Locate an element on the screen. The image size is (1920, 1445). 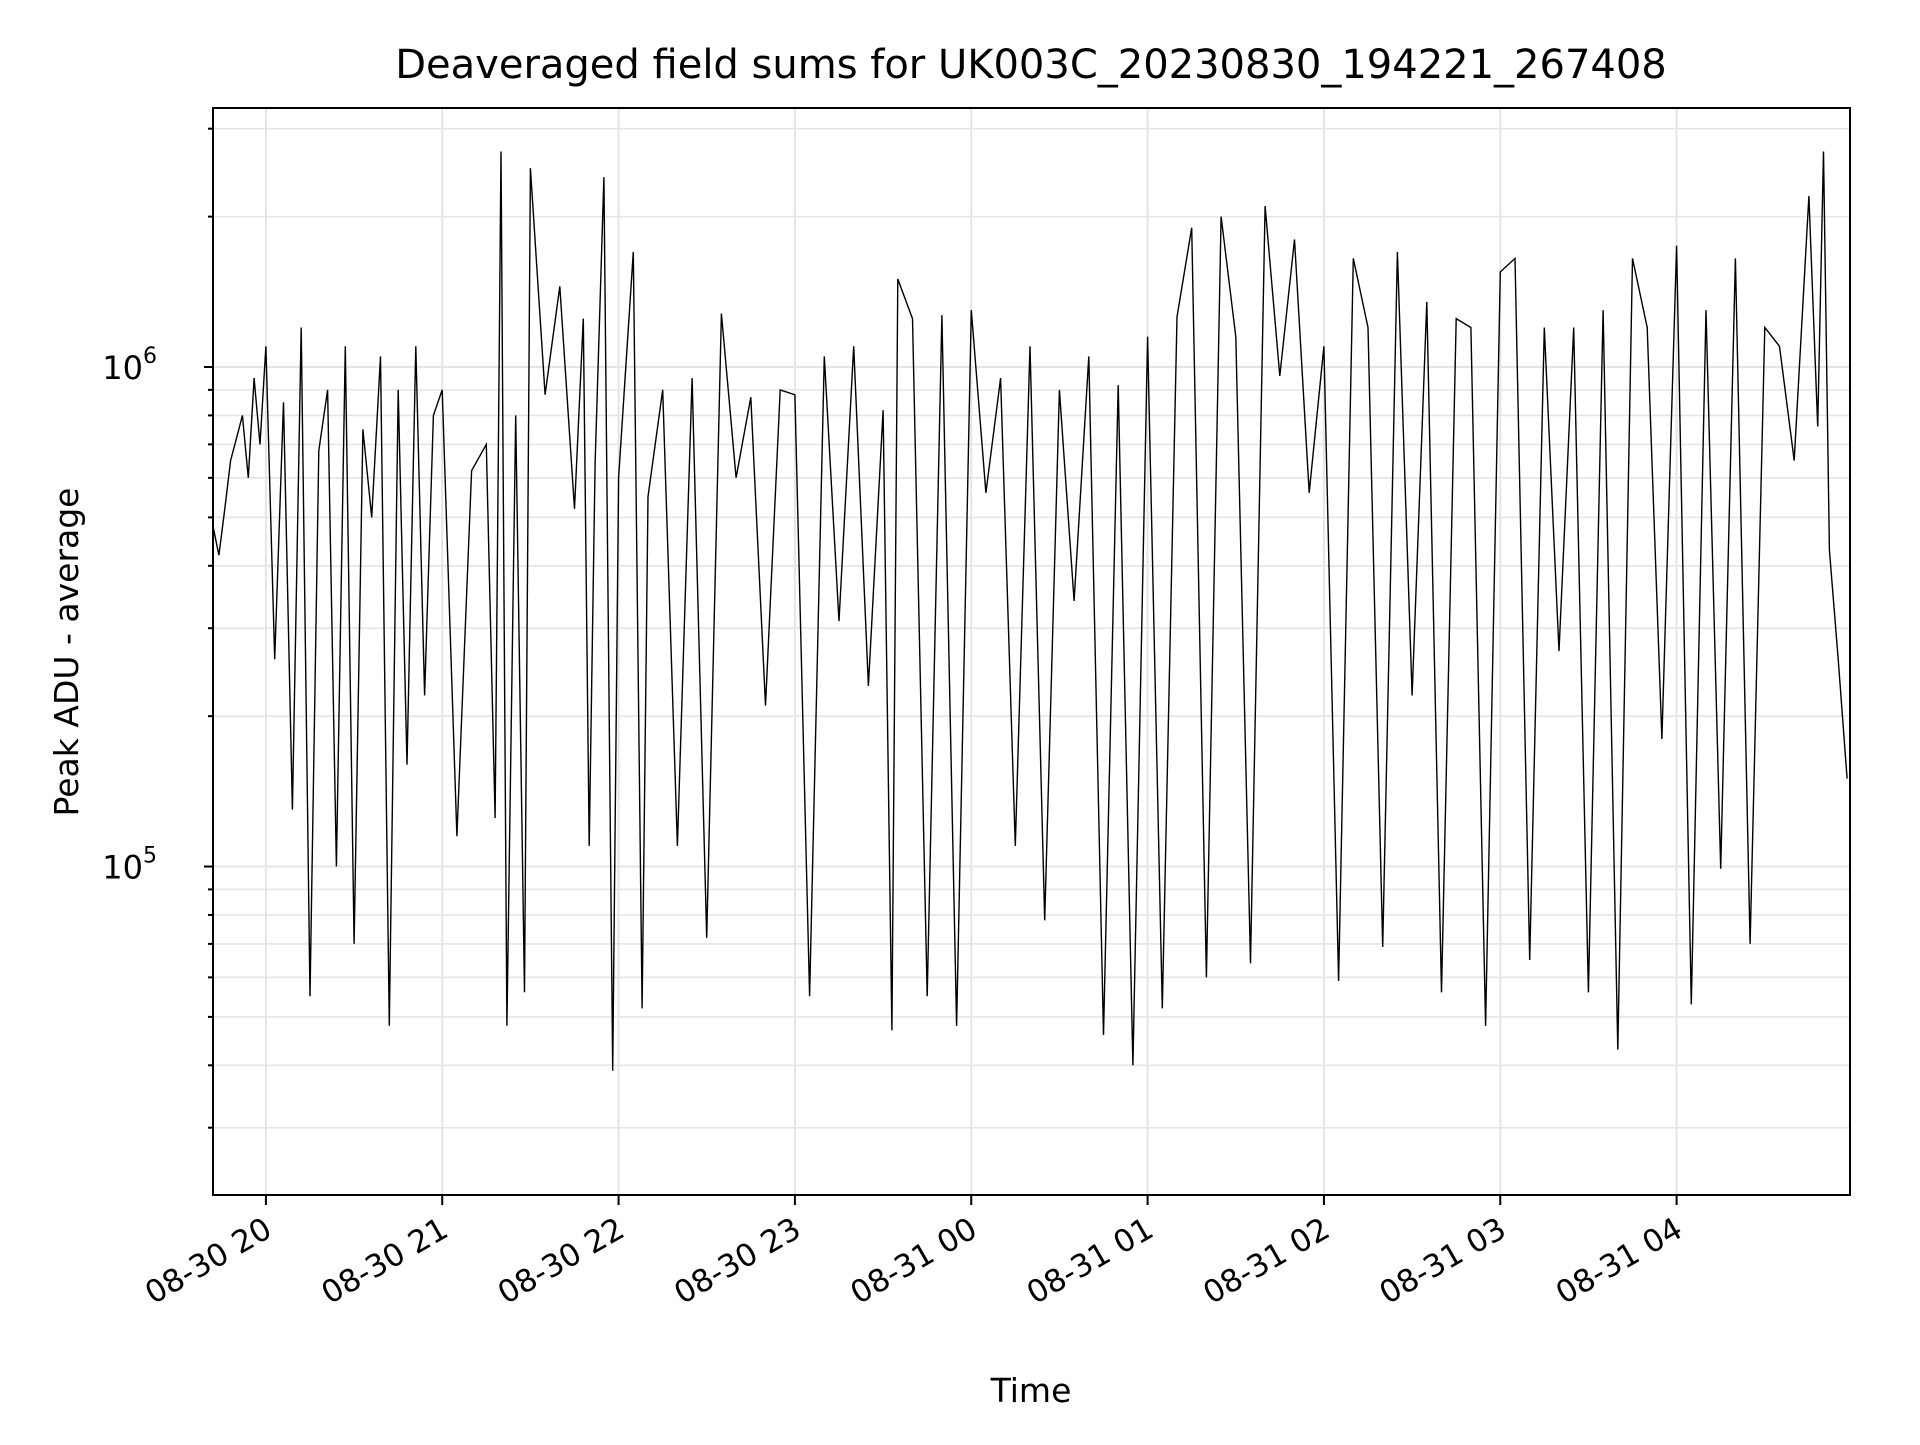
y-tick-exponent: 6 is located at coordinates (150, 356).